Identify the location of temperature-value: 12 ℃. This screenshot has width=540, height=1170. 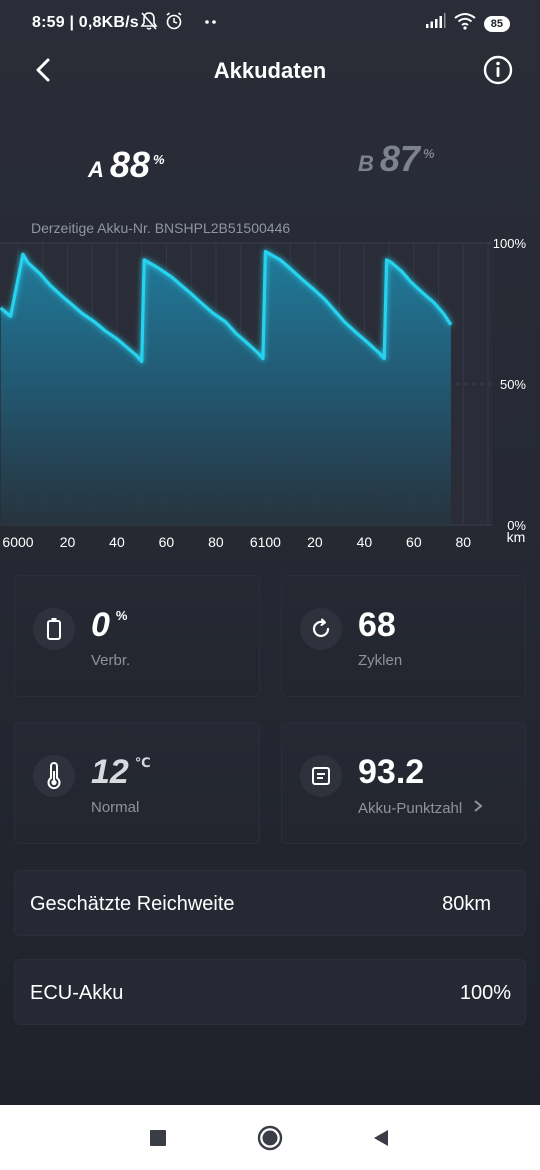
(121, 772).